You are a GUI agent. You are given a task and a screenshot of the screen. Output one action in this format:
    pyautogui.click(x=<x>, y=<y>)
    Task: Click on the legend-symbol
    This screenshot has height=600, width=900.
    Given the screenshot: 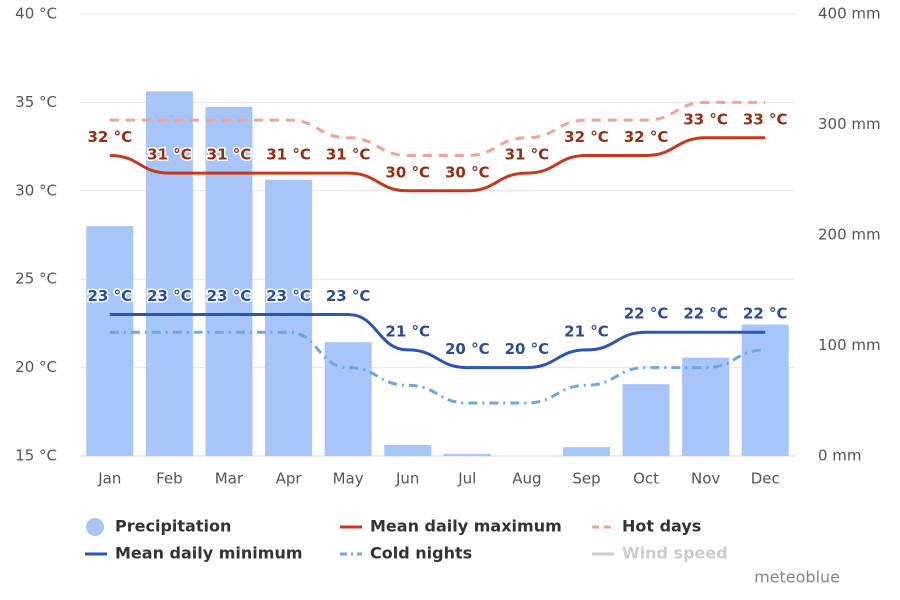 What is the action you would take?
    pyautogui.click(x=95, y=527)
    